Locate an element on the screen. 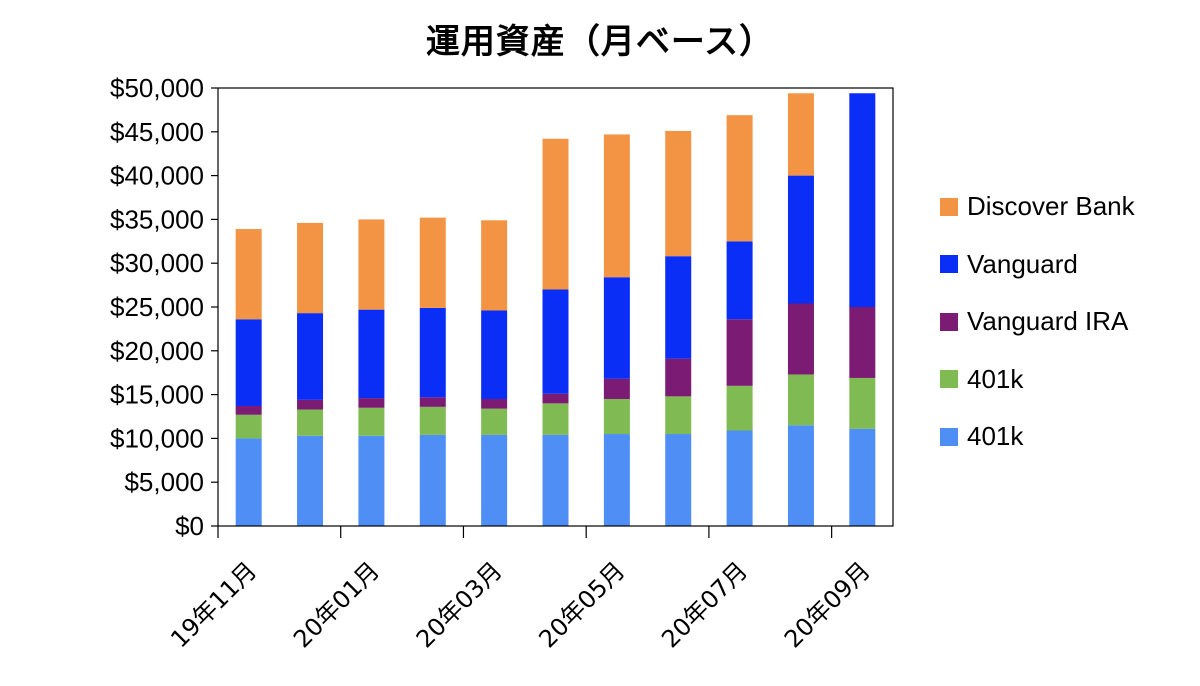  chart-title: 運用資産（月ベース） is located at coordinates (600, 42).